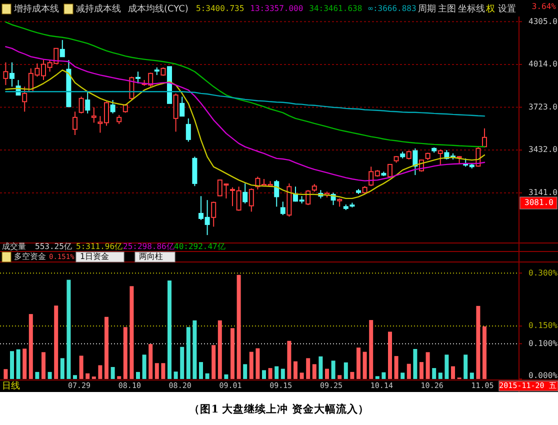 The width and height of the screenshot is (558, 425). Describe the element at coordinates (220, 9) in the screenshot. I see `text: 5:3400.735` at that location.